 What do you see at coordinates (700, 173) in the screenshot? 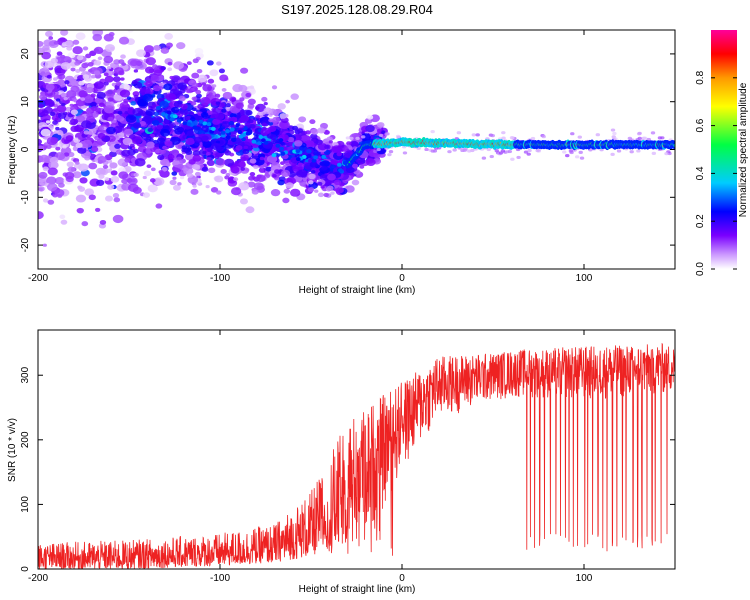
I see `colorbar-tick-label: 0.4` at bounding box center [700, 173].